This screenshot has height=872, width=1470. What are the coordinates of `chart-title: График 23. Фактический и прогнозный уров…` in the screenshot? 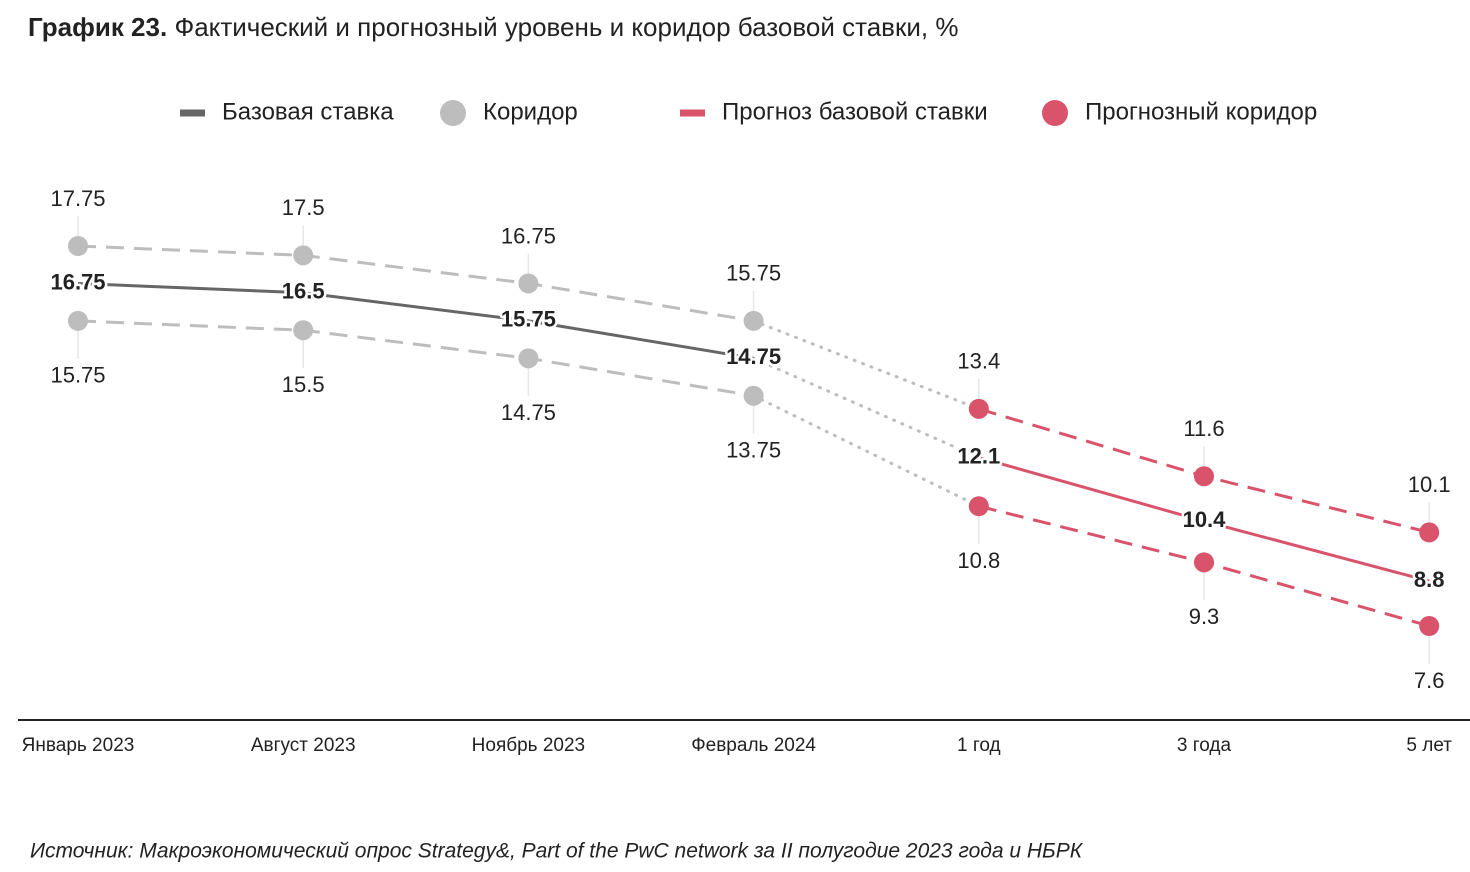 It's located at (493, 27).